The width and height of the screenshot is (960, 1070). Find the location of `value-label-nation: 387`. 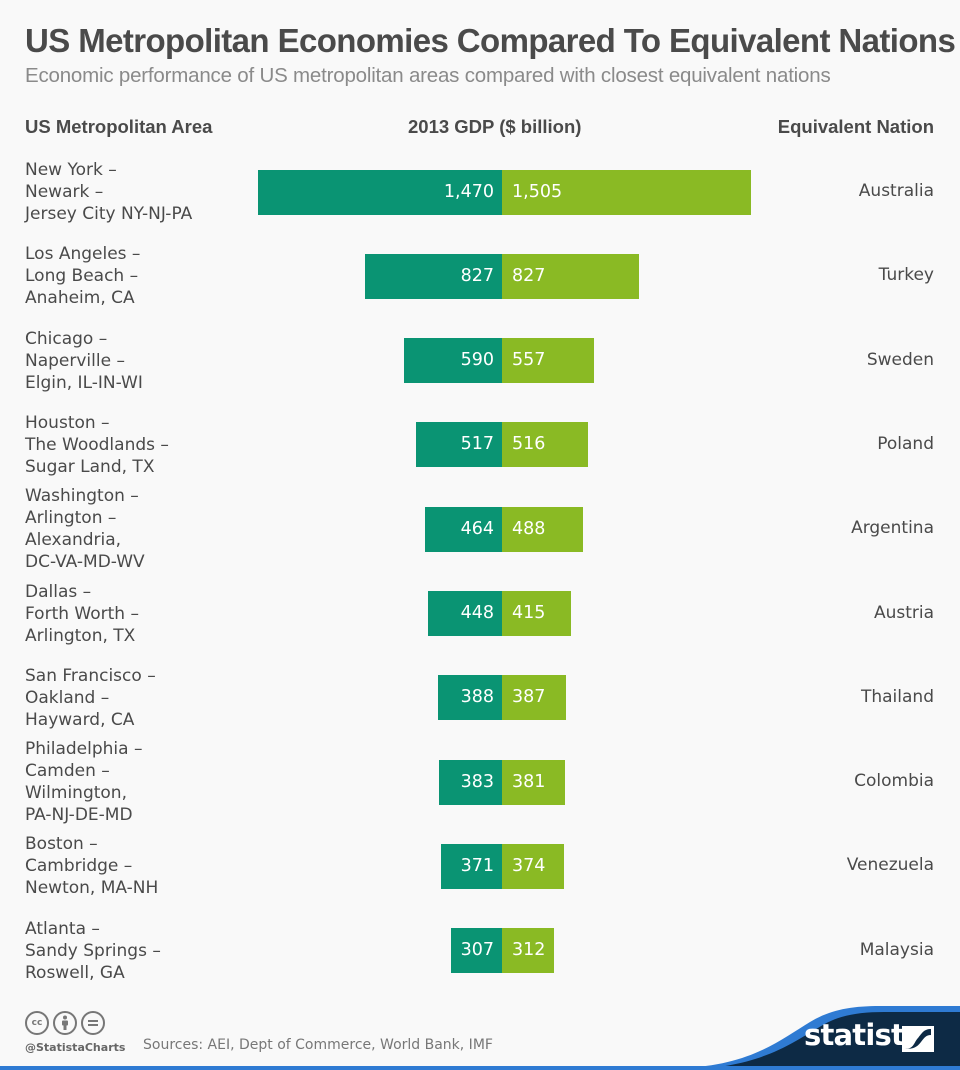

value-label-nation: 387 is located at coordinates (529, 697).